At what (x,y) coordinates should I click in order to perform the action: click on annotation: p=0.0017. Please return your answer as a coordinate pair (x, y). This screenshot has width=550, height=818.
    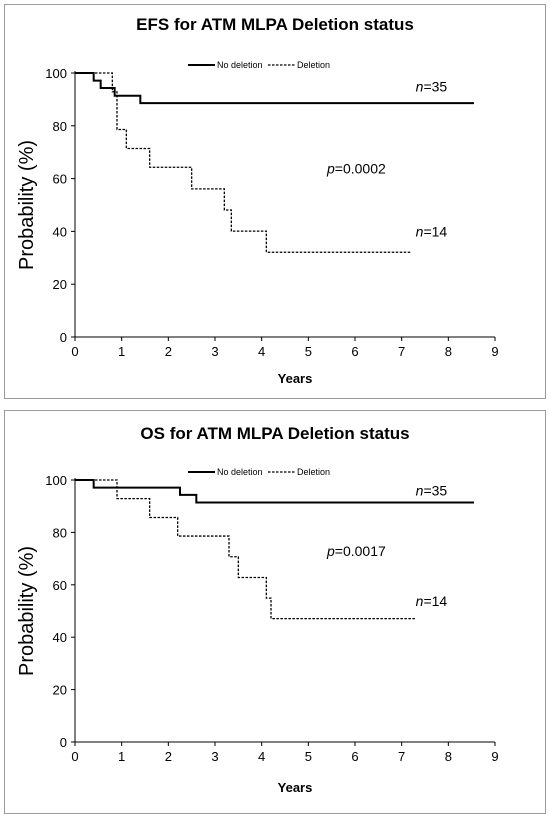
    Looking at the image, I should click on (356, 551).